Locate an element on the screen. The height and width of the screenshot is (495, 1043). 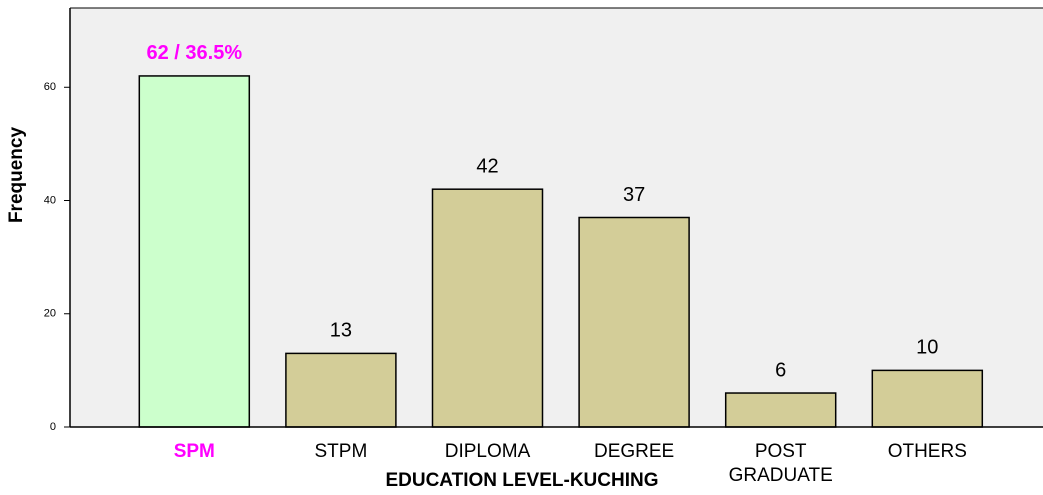
y-tick-label: 20 is located at coordinates (50, 314).